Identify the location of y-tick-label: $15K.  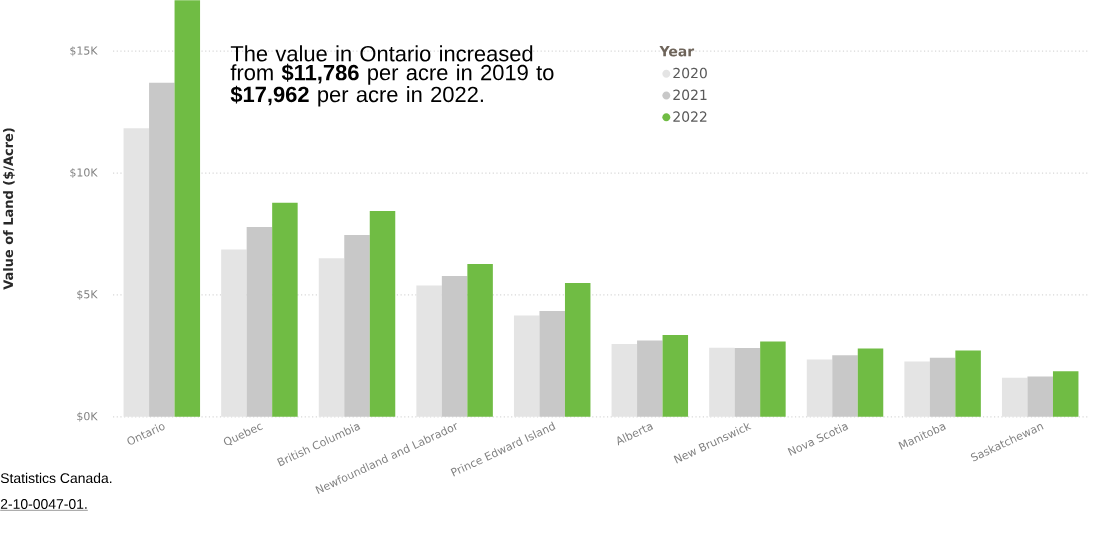
(84, 51).